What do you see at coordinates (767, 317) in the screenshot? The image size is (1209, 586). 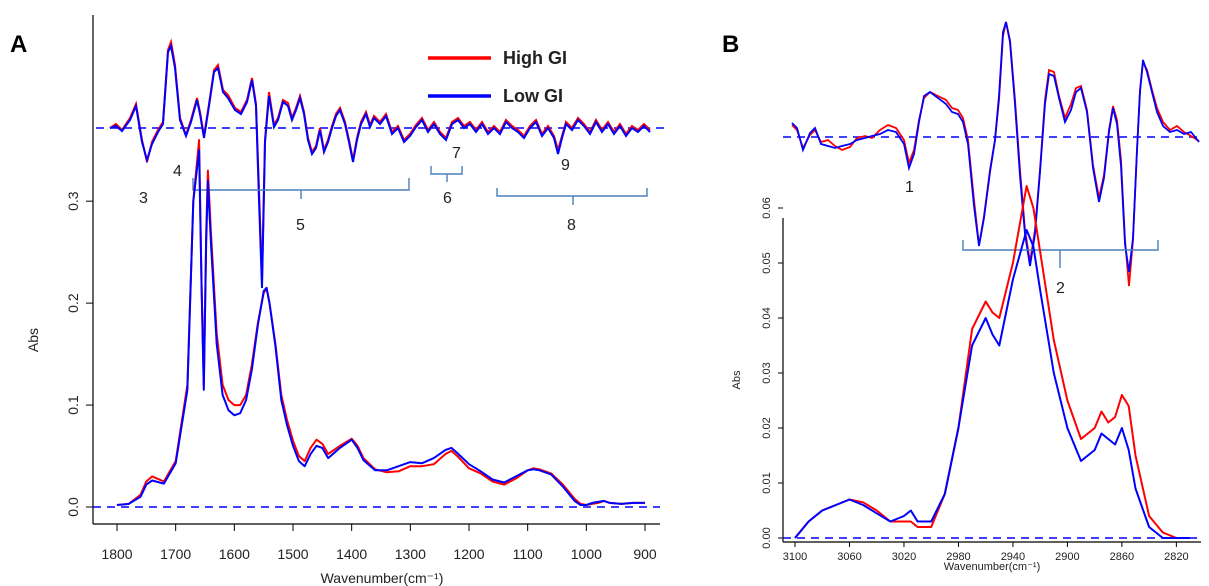 I see `panel-b-y-tick-label: 0.04` at bounding box center [767, 317].